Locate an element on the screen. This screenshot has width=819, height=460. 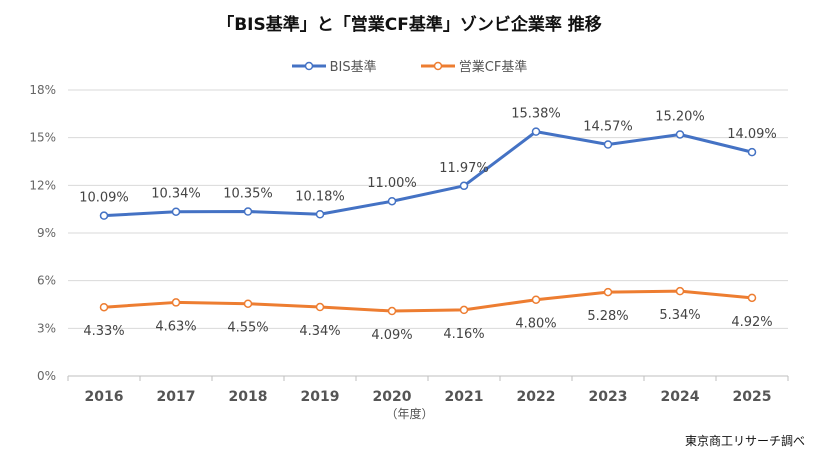
y-tick-label: 3% is located at coordinates (46, 328).